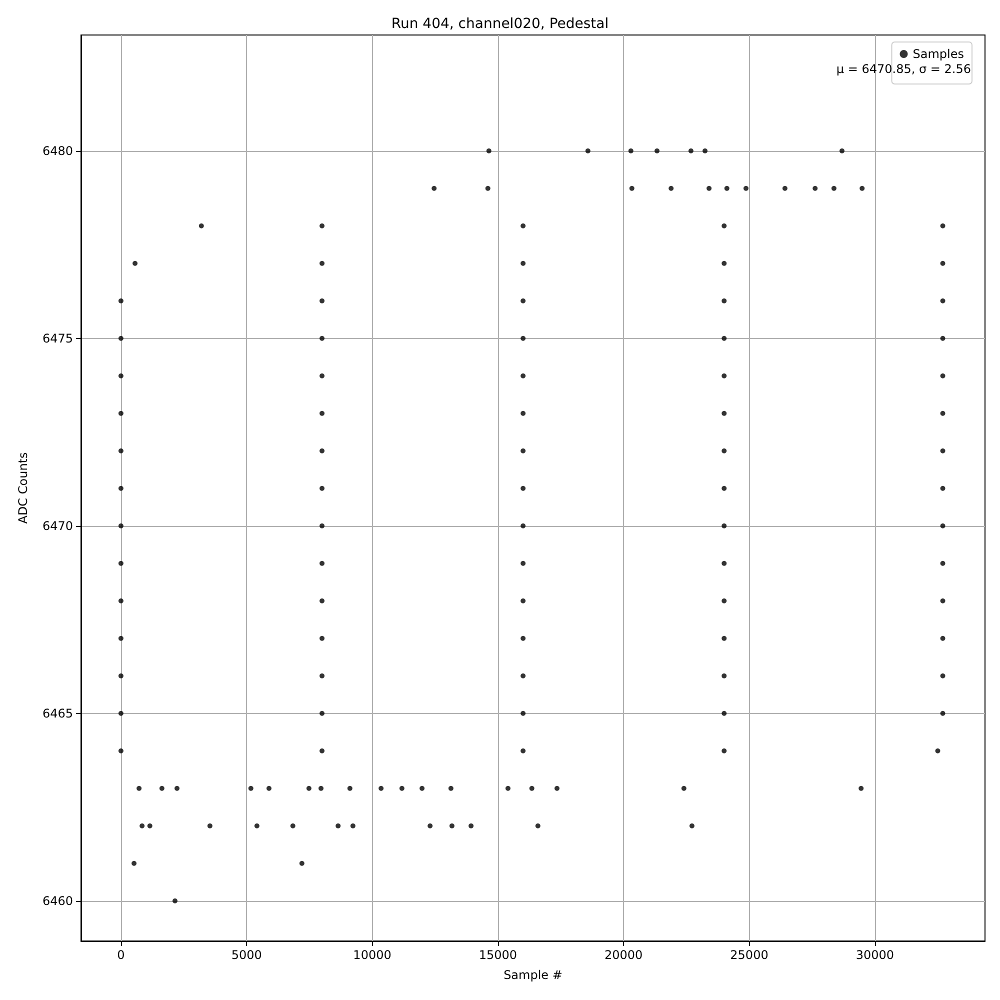  Describe the element at coordinates (875, 955) in the screenshot. I see `x-tick-label: 30000` at that location.